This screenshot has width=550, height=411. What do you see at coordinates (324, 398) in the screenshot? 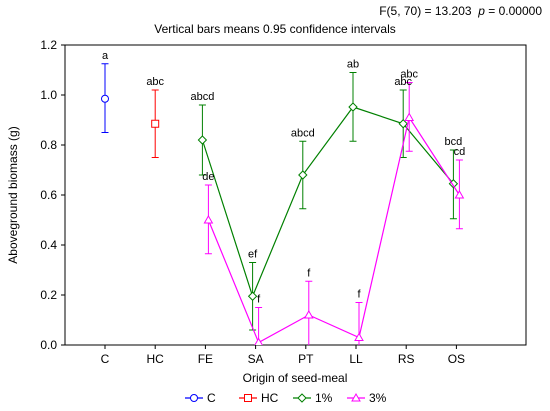
I see `legend-label: 1%` at bounding box center [324, 398].